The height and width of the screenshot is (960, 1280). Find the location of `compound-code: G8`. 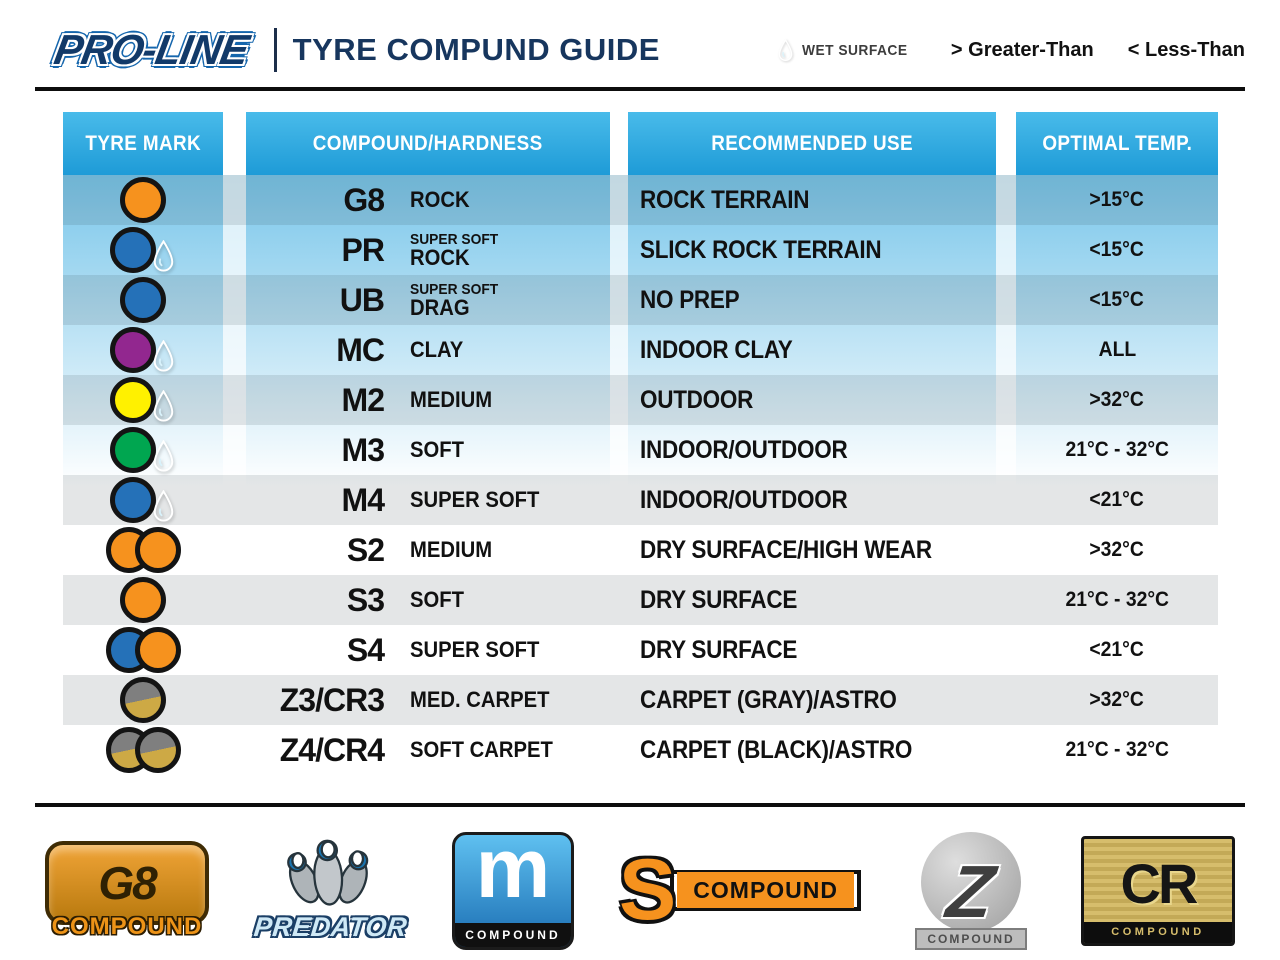

compound-code: G8 is located at coordinates (364, 199).